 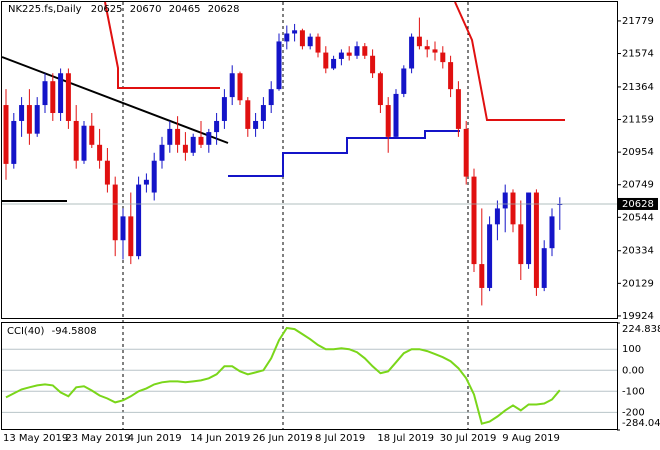 What do you see at coordinates (641, 329) in the screenshot?
I see `y-tick-label: 224.8386` at bounding box center [641, 329].